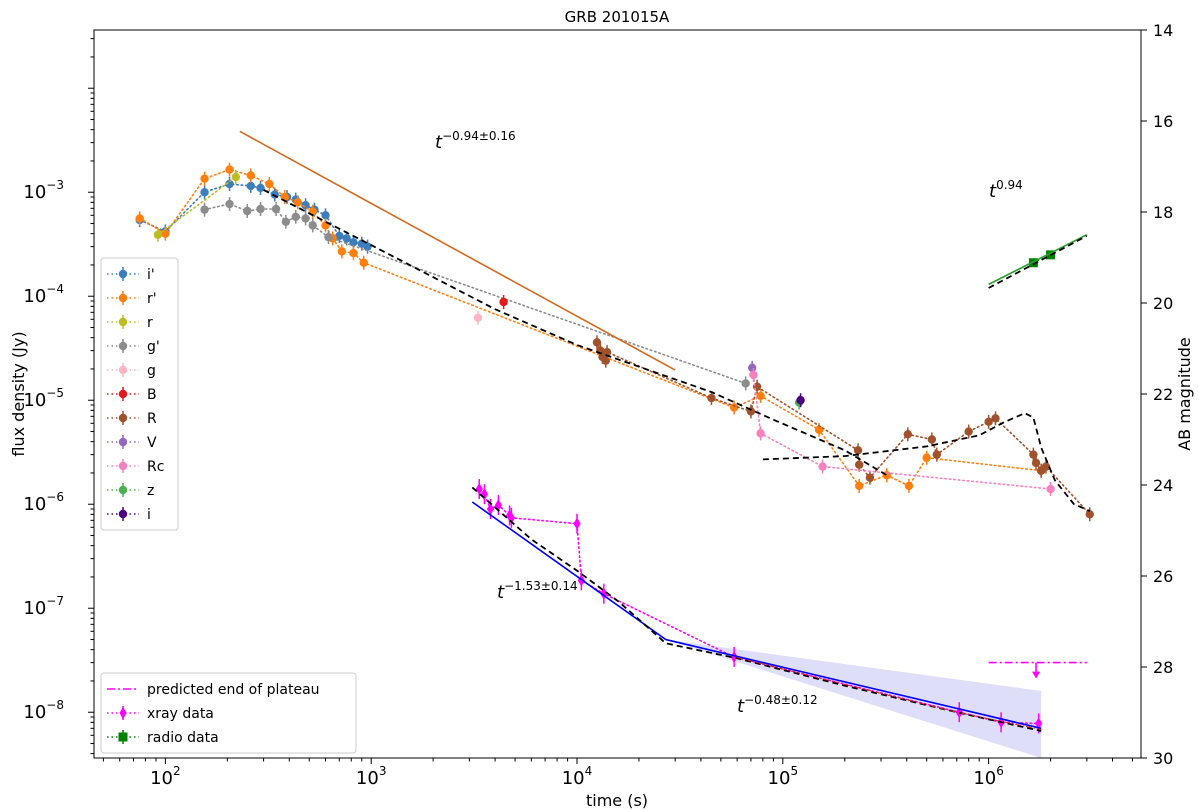 The image size is (1199, 812). Describe the element at coordinates (1163, 303) in the screenshot. I see `y2-tick-label: 20` at that location.